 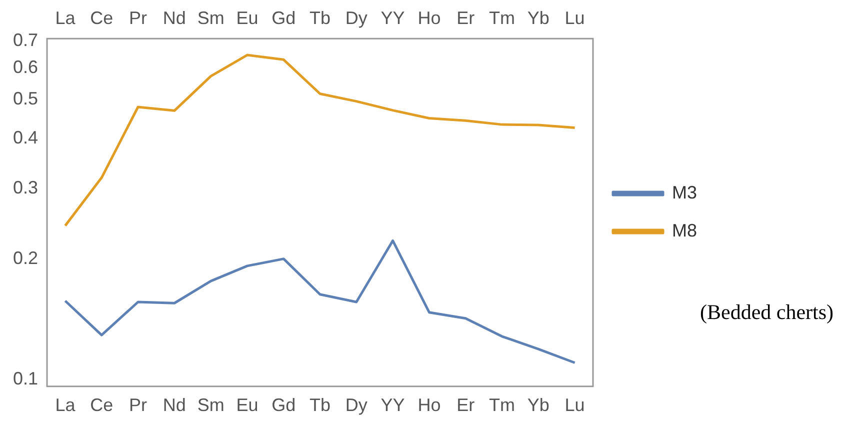 What do you see at coordinates (502, 405) in the screenshot?
I see `category-label: Tm` at bounding box center [502, 405].